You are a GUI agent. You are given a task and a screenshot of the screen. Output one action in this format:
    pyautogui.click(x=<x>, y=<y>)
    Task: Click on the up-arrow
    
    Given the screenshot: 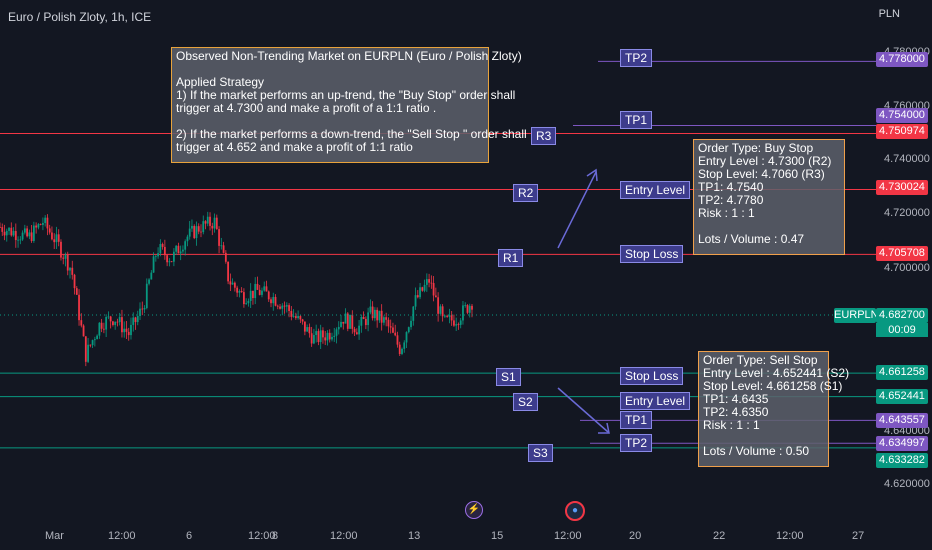 What is the action you would take?
    pyautogui.click(x=577, y=210)
    